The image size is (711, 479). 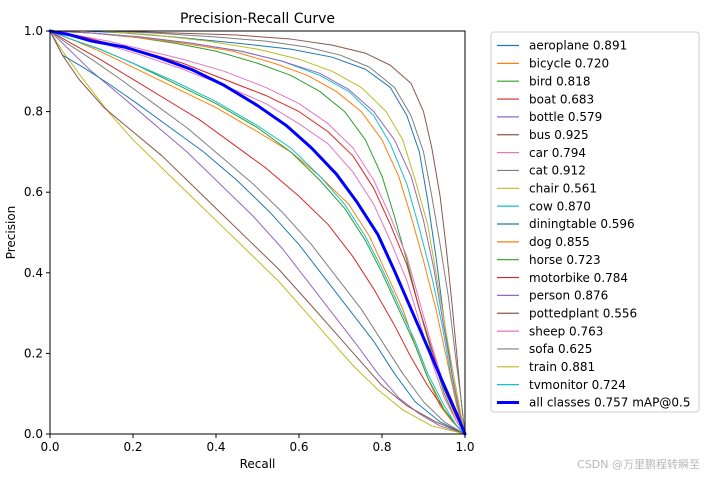 I want to click on legend-label-bicycle: bicycle 0.720, so click(x=569, y=64).